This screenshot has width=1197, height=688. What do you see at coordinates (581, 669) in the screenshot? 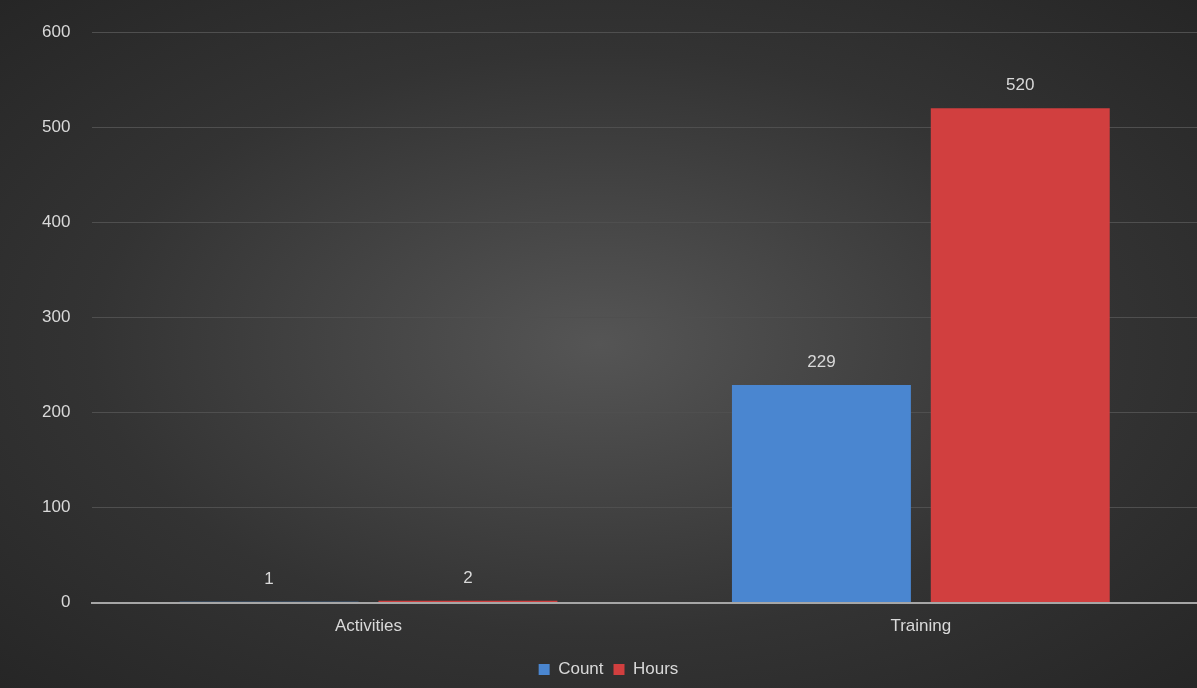
I see `legend-label: Count` at bounding box center [581, 669].